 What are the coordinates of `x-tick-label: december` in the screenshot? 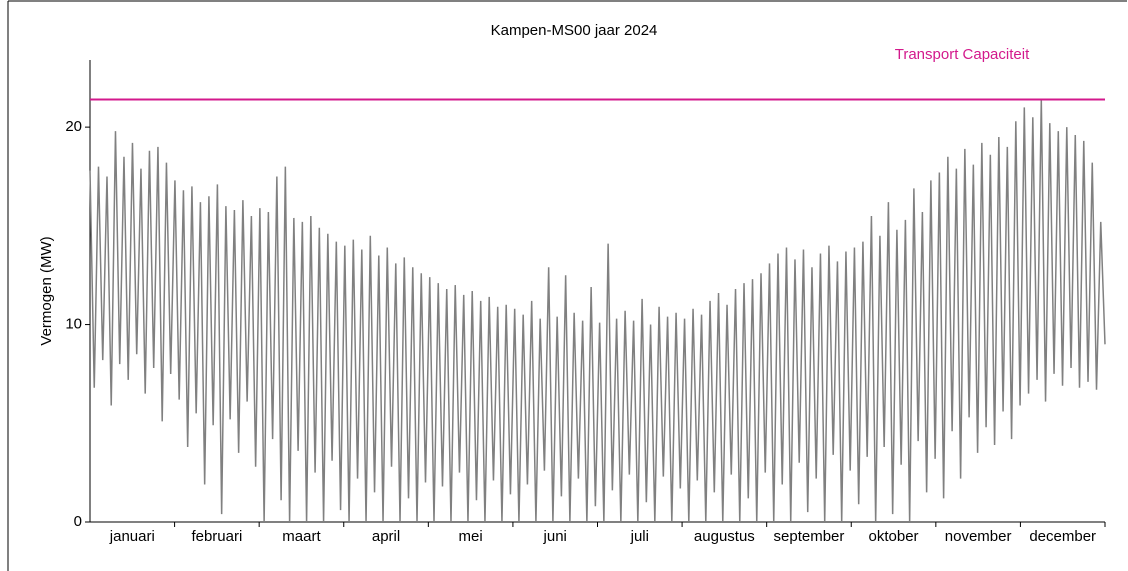 It's located at (1062, 536).